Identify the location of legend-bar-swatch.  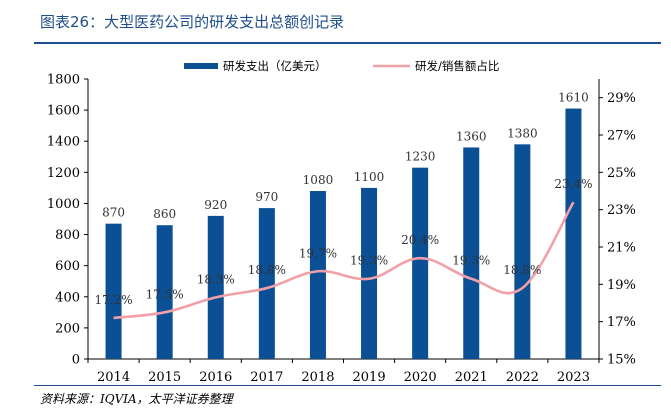
(201, 66).